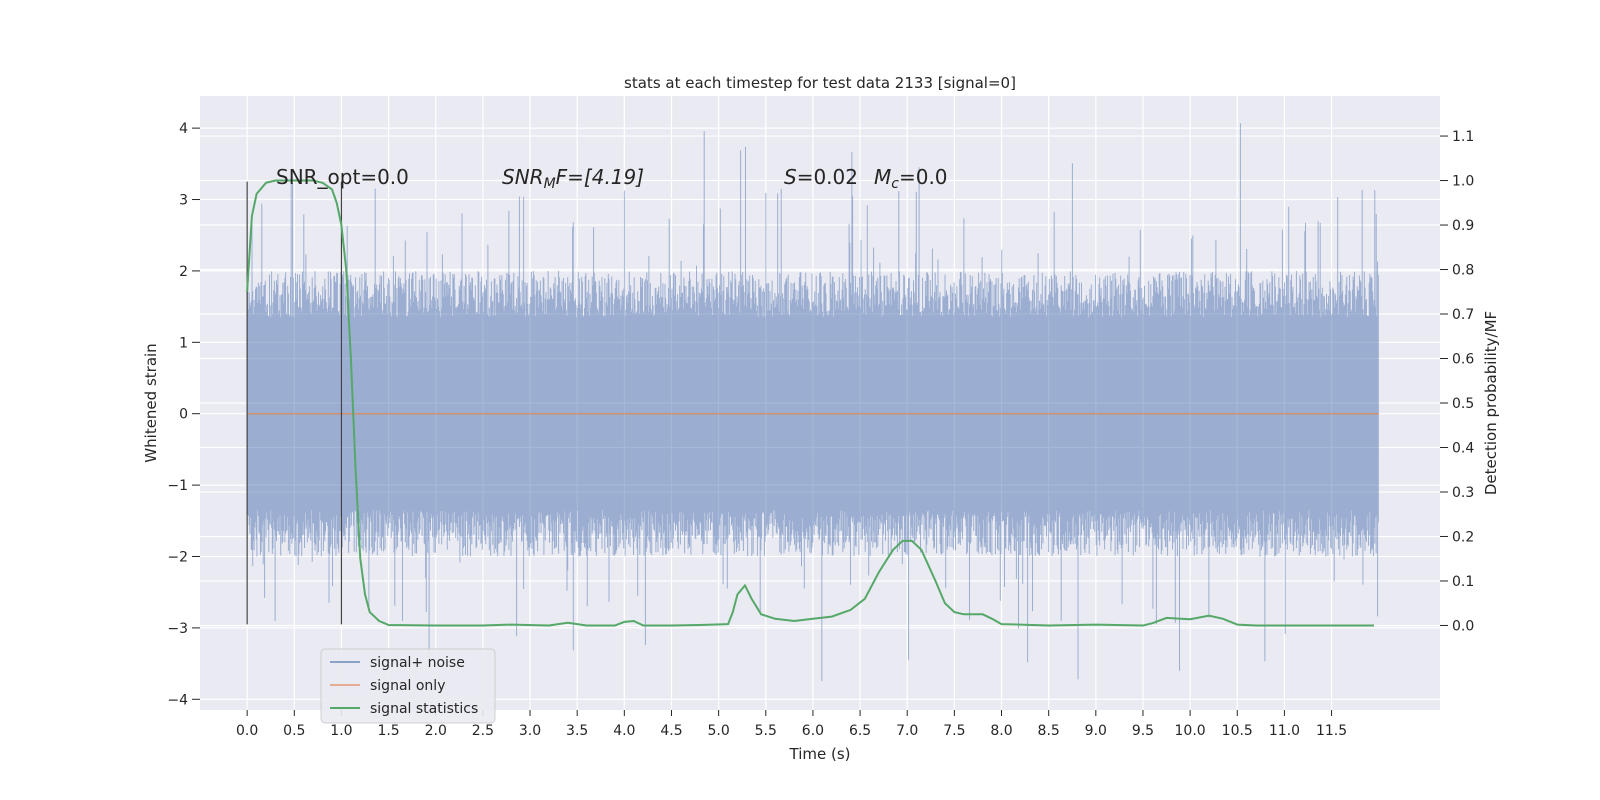 The width and height of the screenshot is (1600, 800). Describe the element at coordinates (183, 272) in the screenshot. I see `y-tick-label: 2` at that location.